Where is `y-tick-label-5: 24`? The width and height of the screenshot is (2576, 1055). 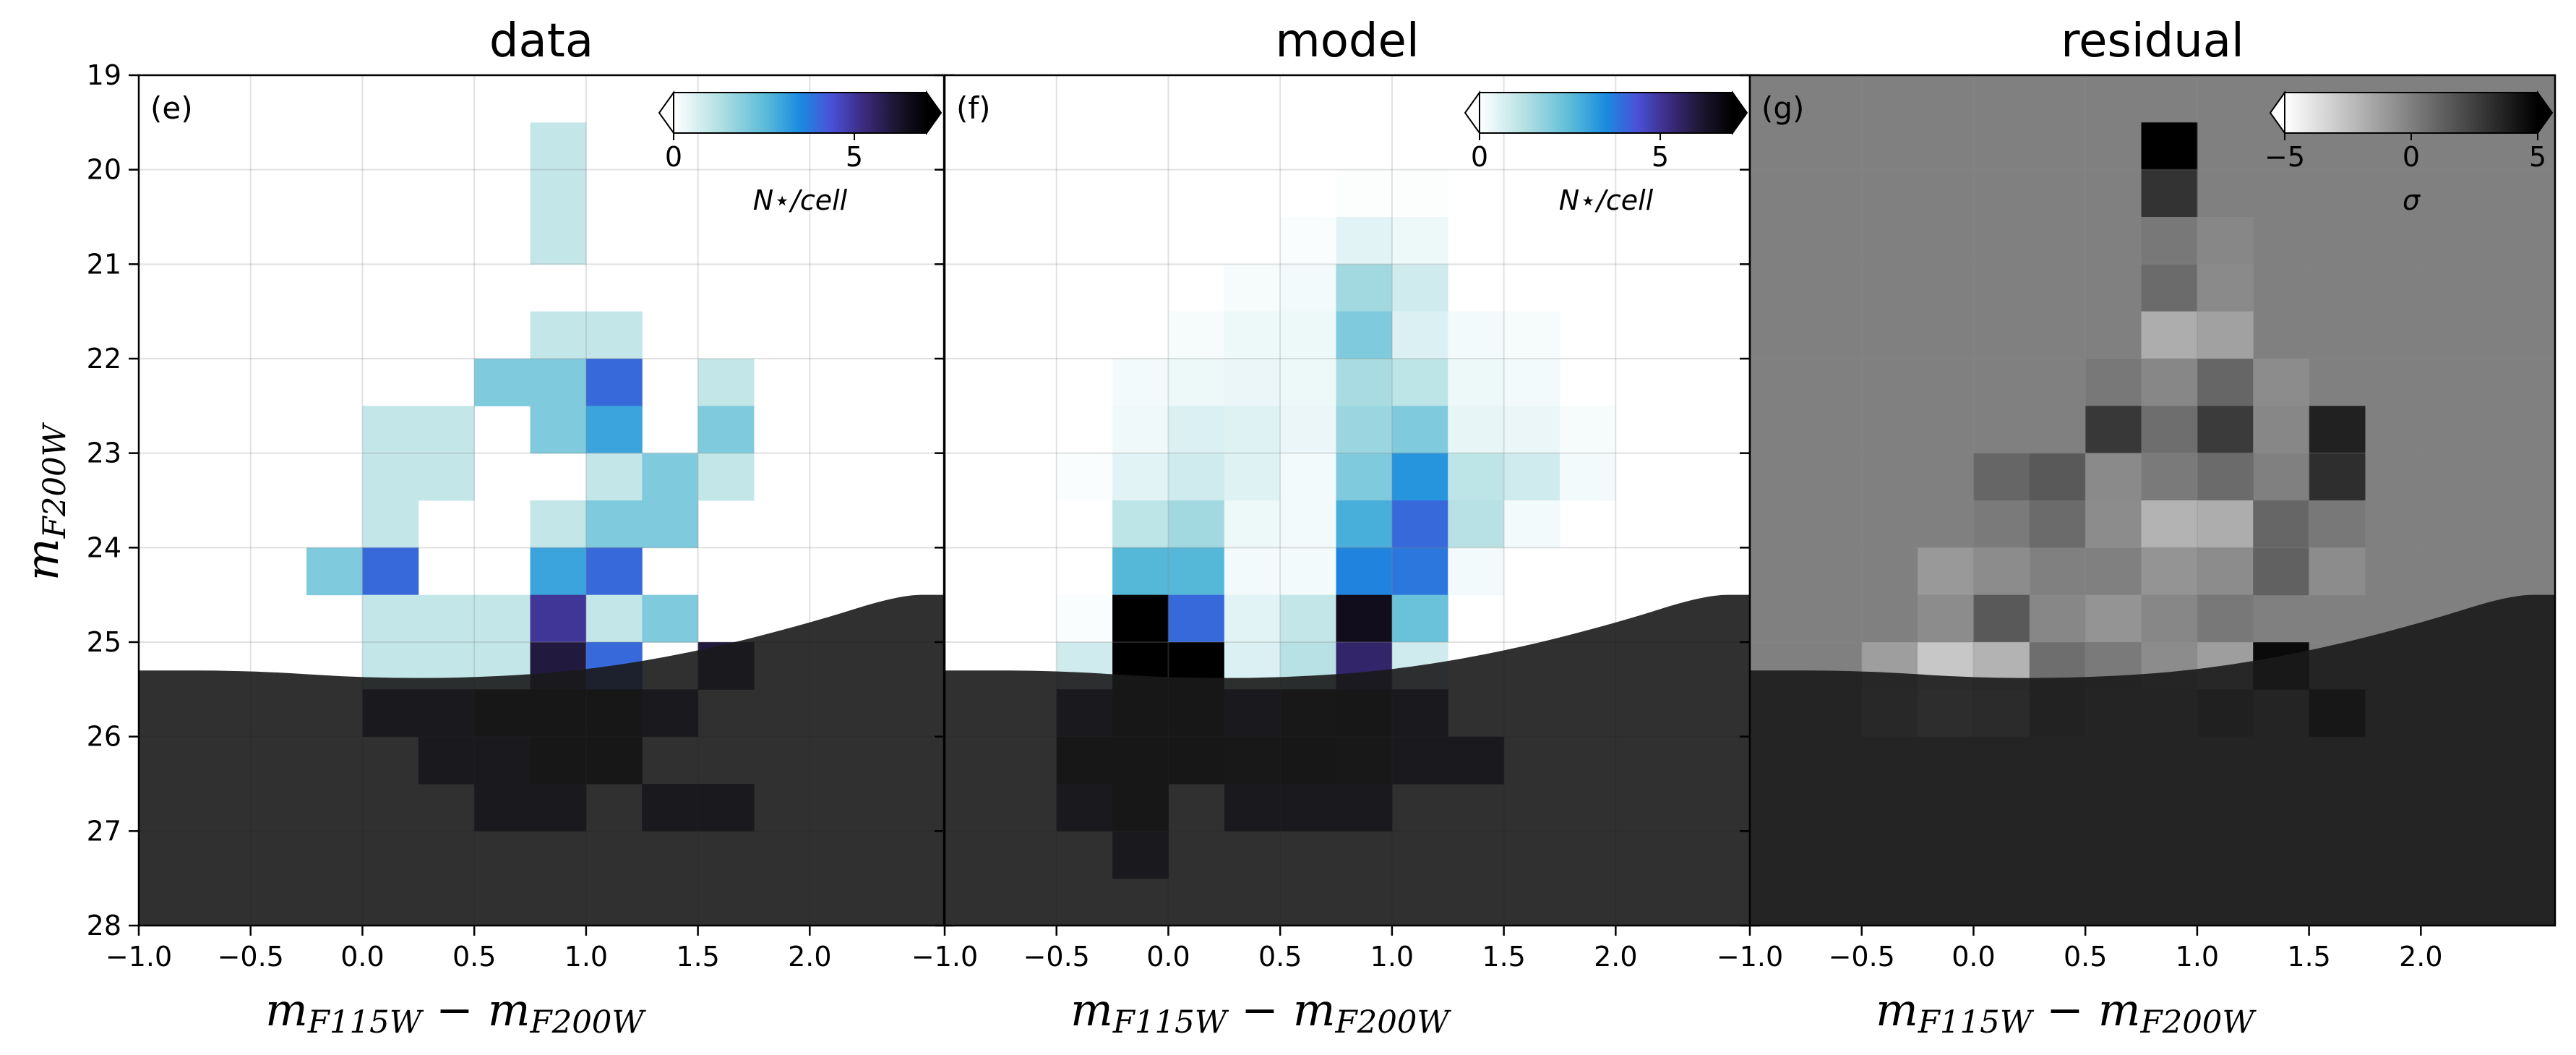
y-tick-label-5: 24 is located at coordinates (104, 547).